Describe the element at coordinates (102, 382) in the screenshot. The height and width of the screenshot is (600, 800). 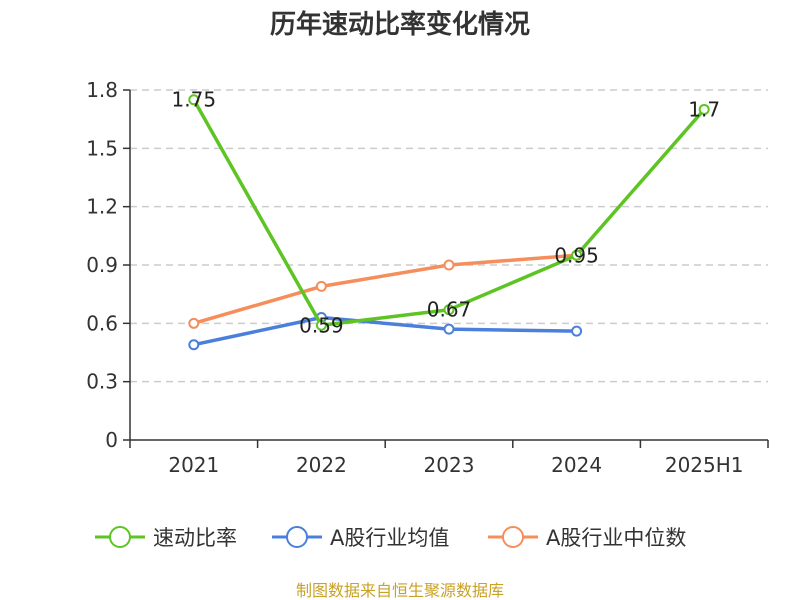
I see `y-tick-label: 0.3` at that location.